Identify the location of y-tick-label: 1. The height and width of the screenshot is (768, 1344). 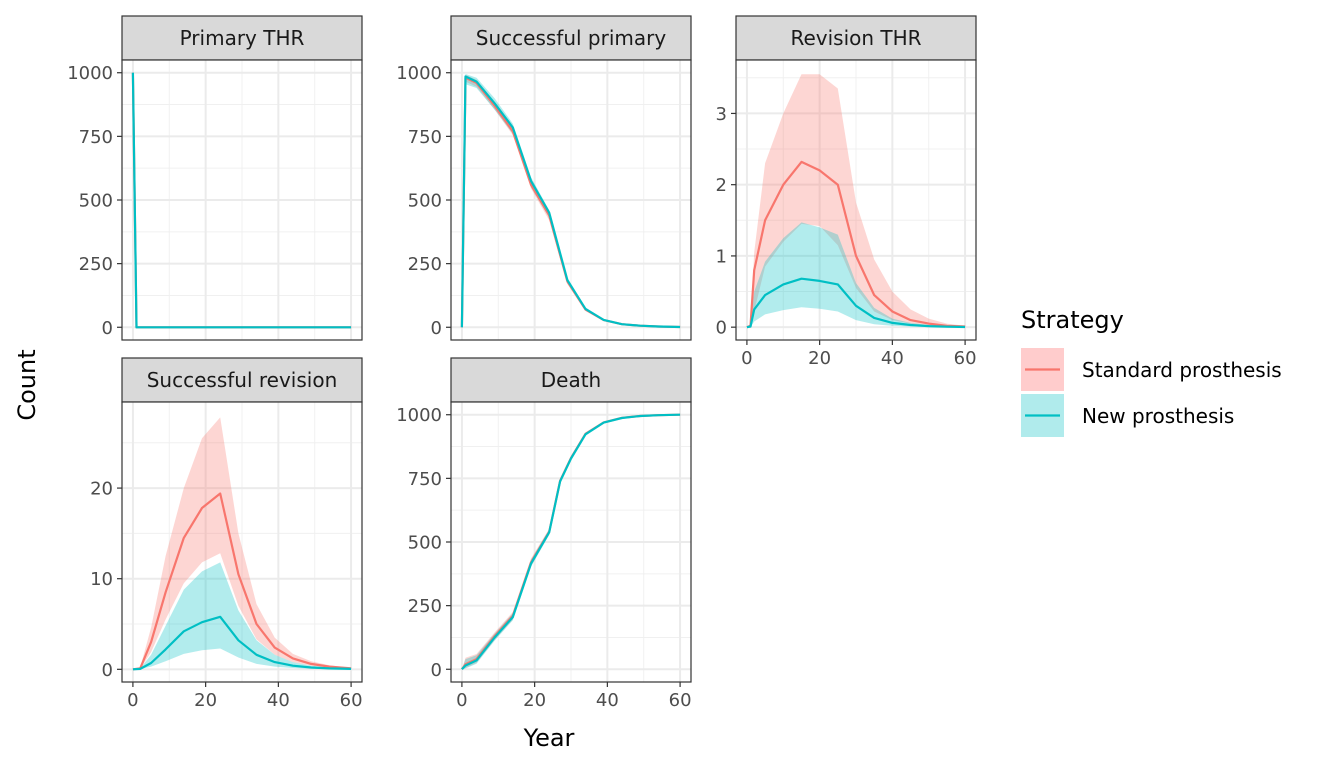
(721, 256).